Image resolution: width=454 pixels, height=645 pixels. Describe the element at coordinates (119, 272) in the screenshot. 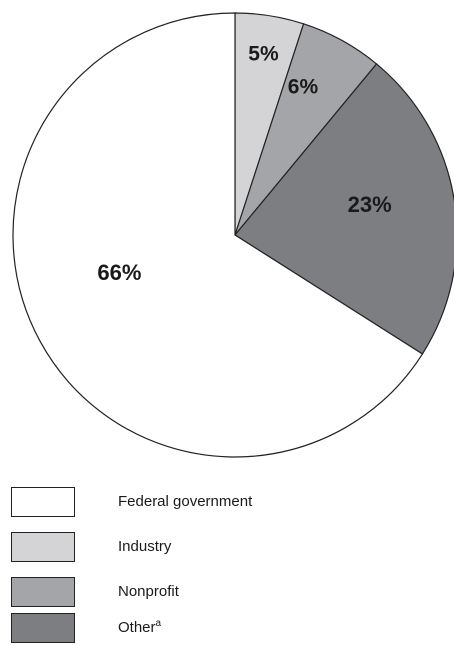

I see `slice-value-label-federal-government: 66%` at that location.